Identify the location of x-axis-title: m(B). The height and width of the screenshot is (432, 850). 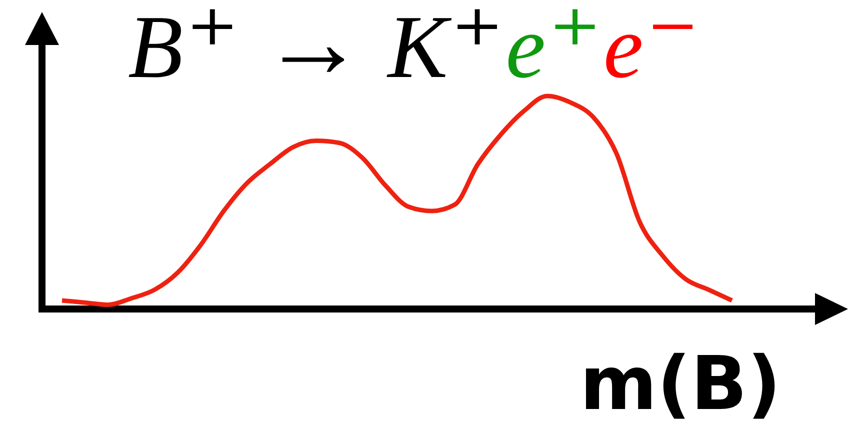
(680, 384).